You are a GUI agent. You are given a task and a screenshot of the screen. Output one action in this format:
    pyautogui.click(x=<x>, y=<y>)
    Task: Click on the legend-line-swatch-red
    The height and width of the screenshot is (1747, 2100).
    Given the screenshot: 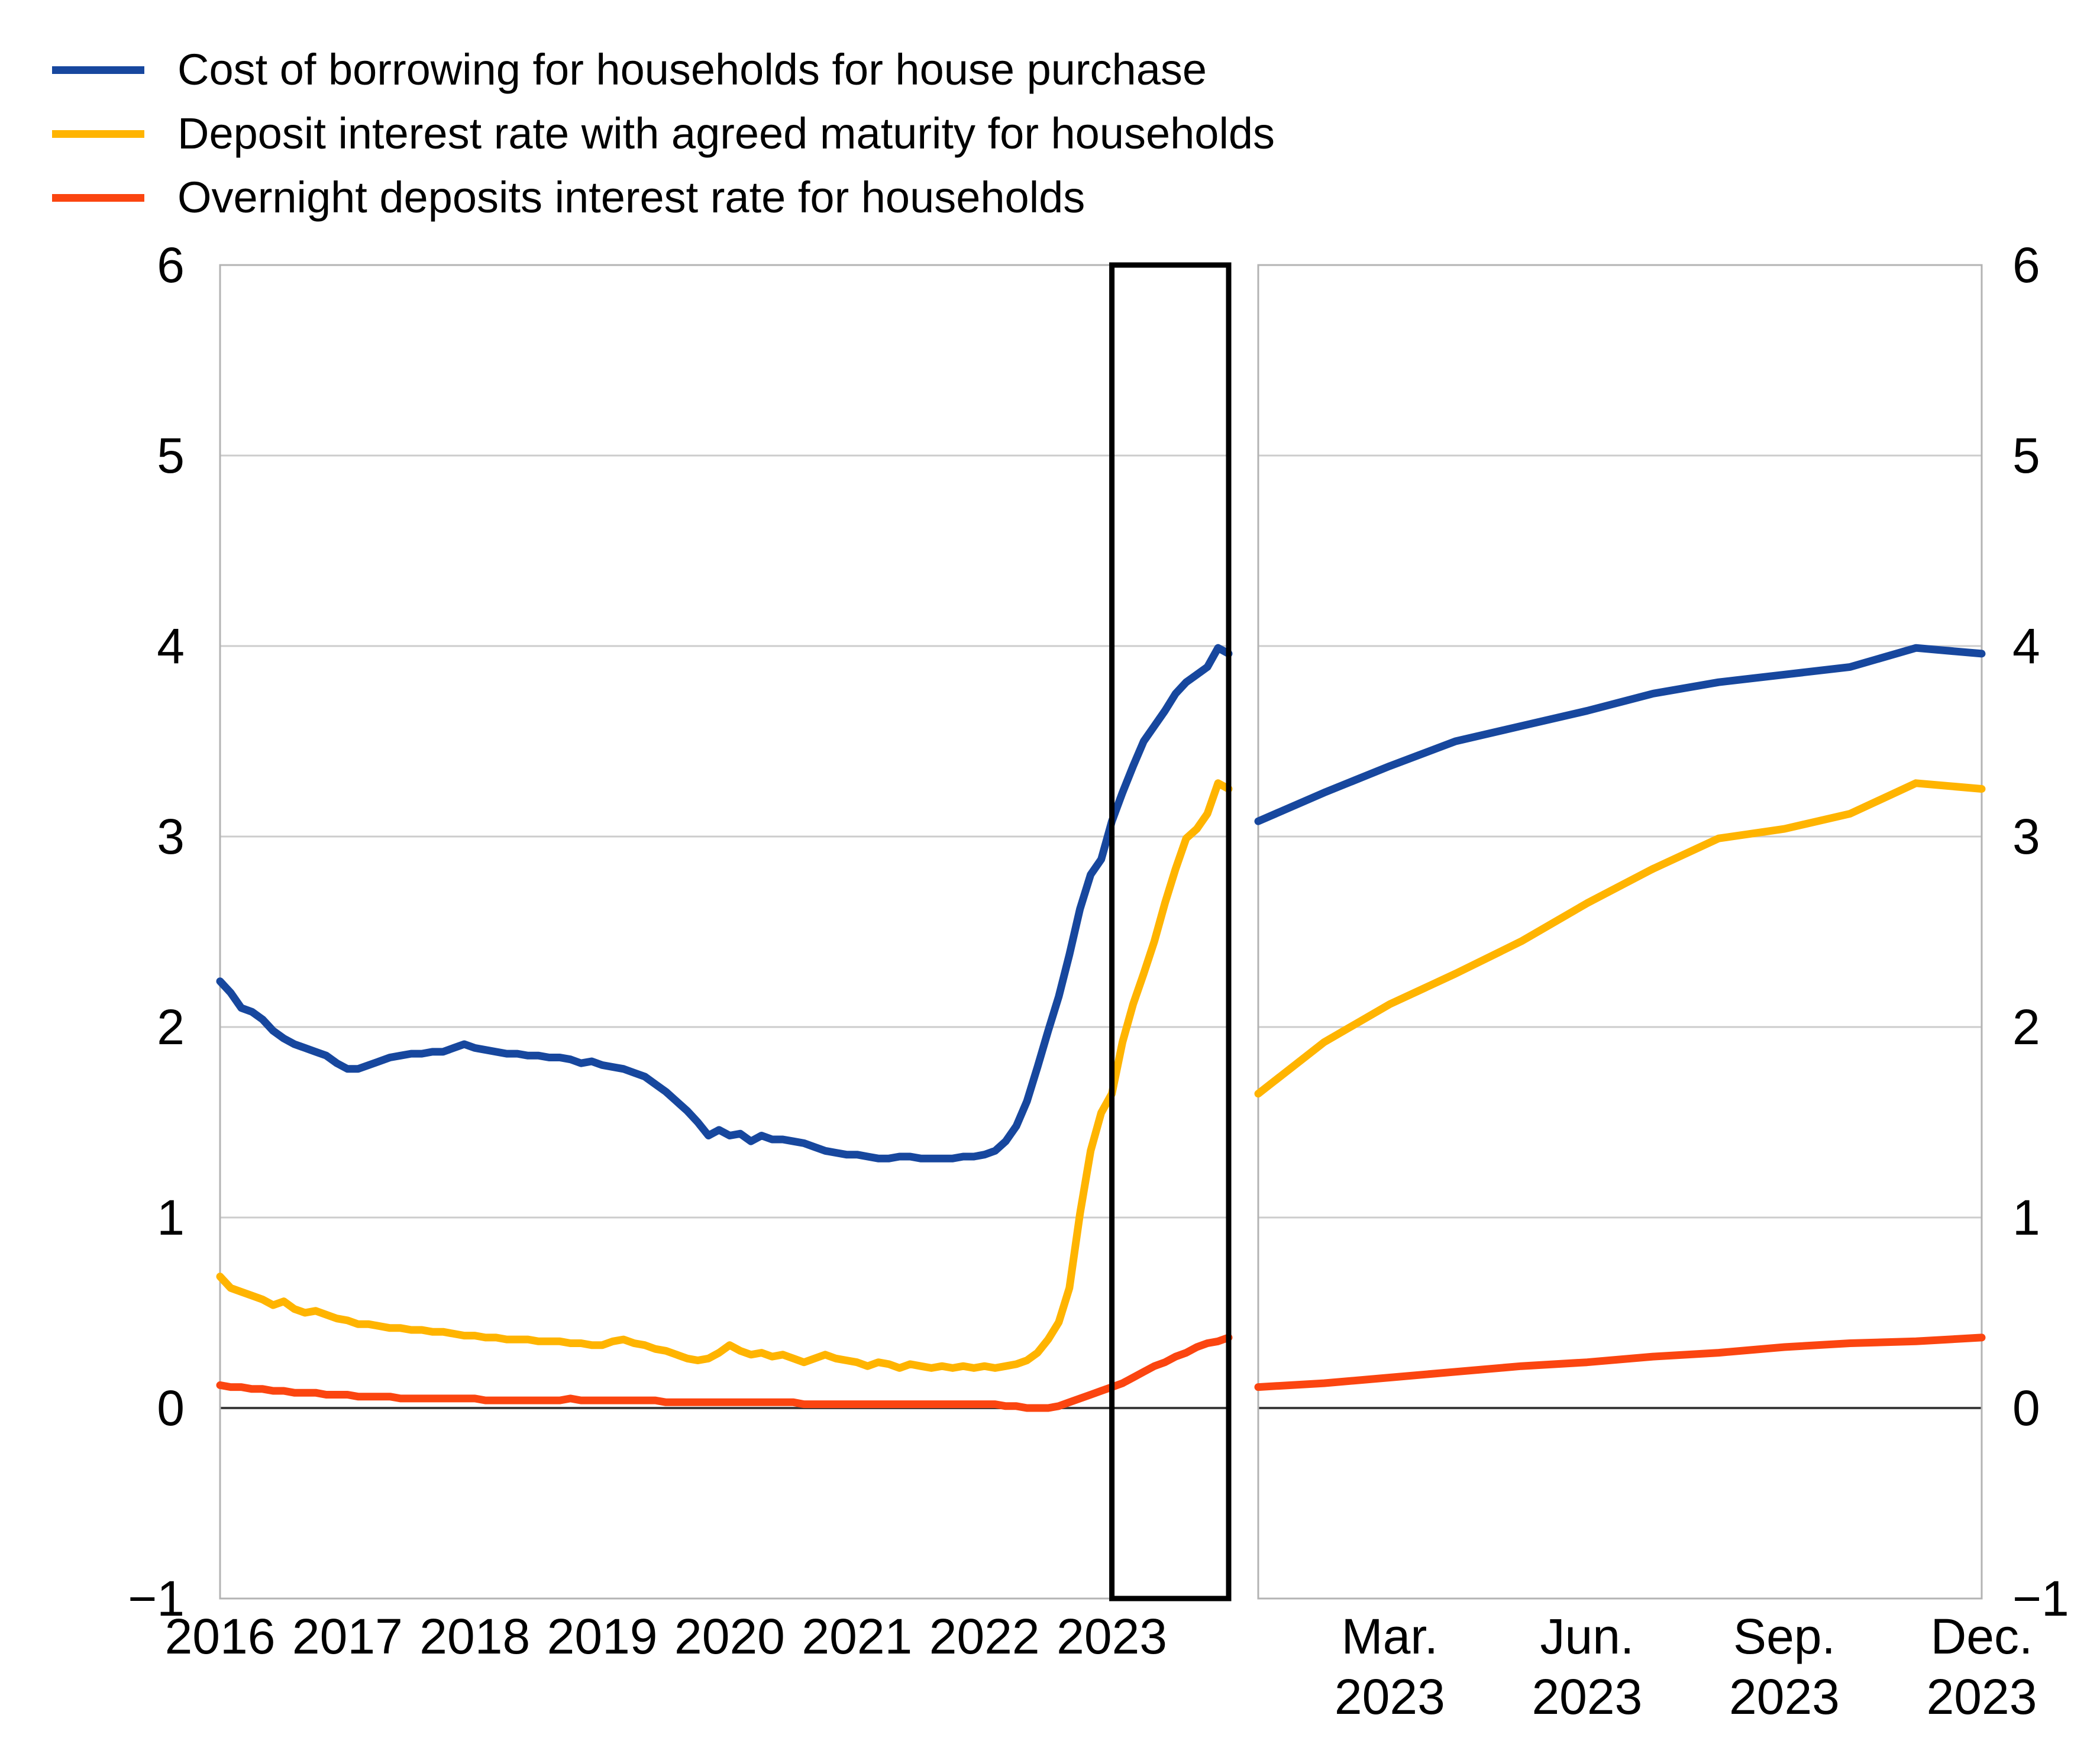 What is the action you would take?
    pyautogui.click(x=98, y=197)
    